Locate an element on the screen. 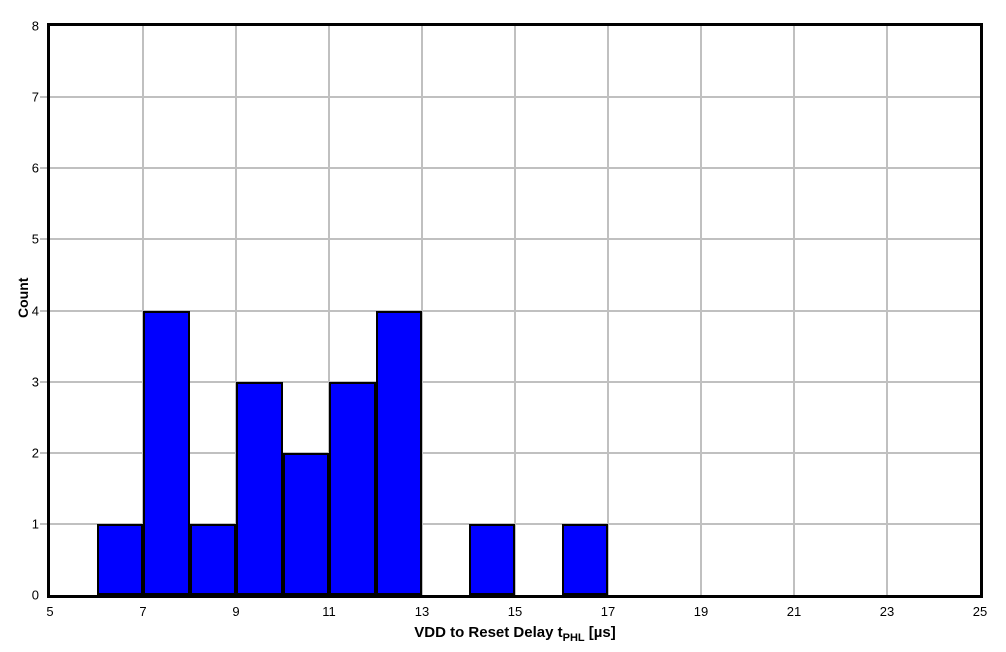 Image resolution: width=1006 pixels, height=652 pixels. x-axis-title: VDD to Reset Delay tPHL [µs] is located at coordinates (515, 634).